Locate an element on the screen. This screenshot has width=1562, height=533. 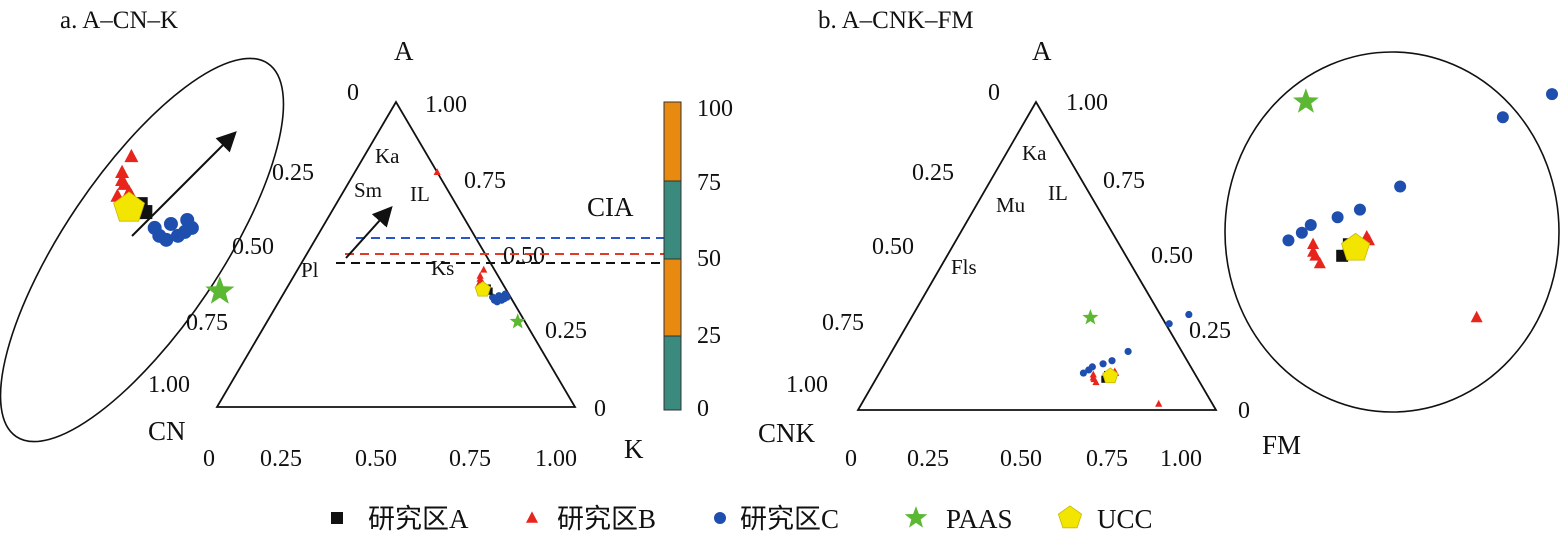
b-bottom-tick-1: 0.25 is located at coordinates (928, 459).